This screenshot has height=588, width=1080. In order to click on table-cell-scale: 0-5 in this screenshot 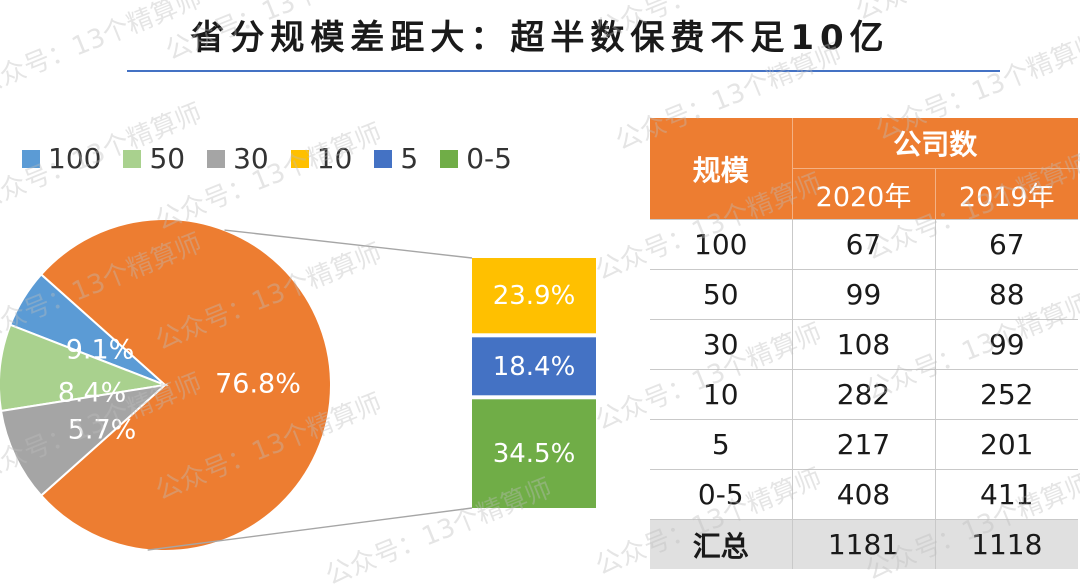, I will do `click(721, 494)`.